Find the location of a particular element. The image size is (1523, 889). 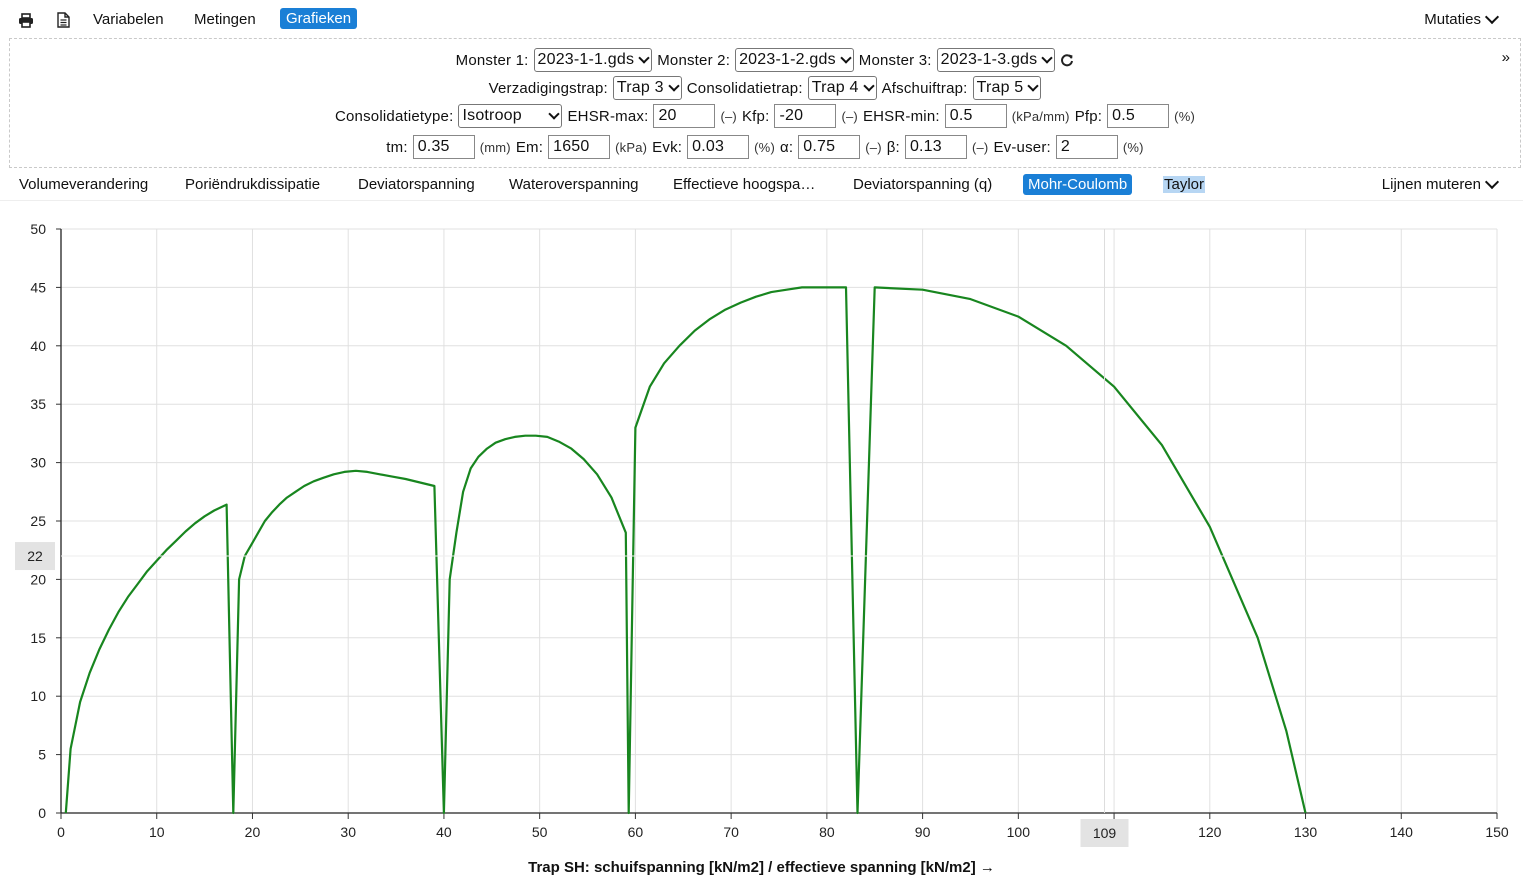

x-tick-label: 150 is located at coordinates (1497, 832).